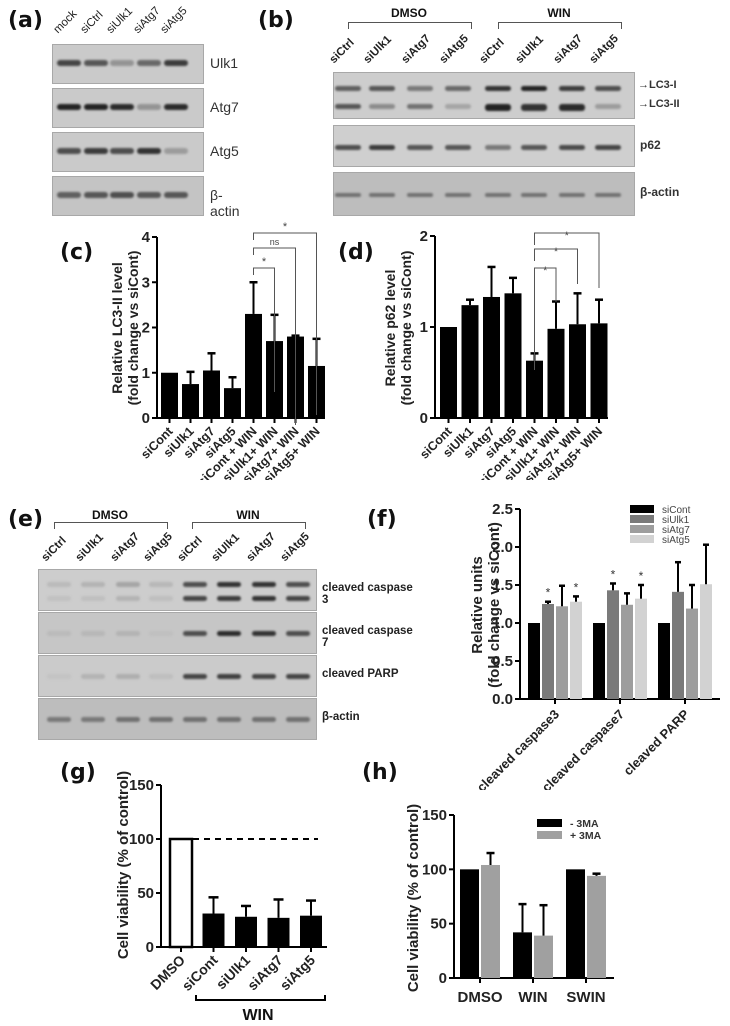  Describe the element at coordinates (125, 547) in the screenshot. I see `lane-label: siAtg7` at that location.